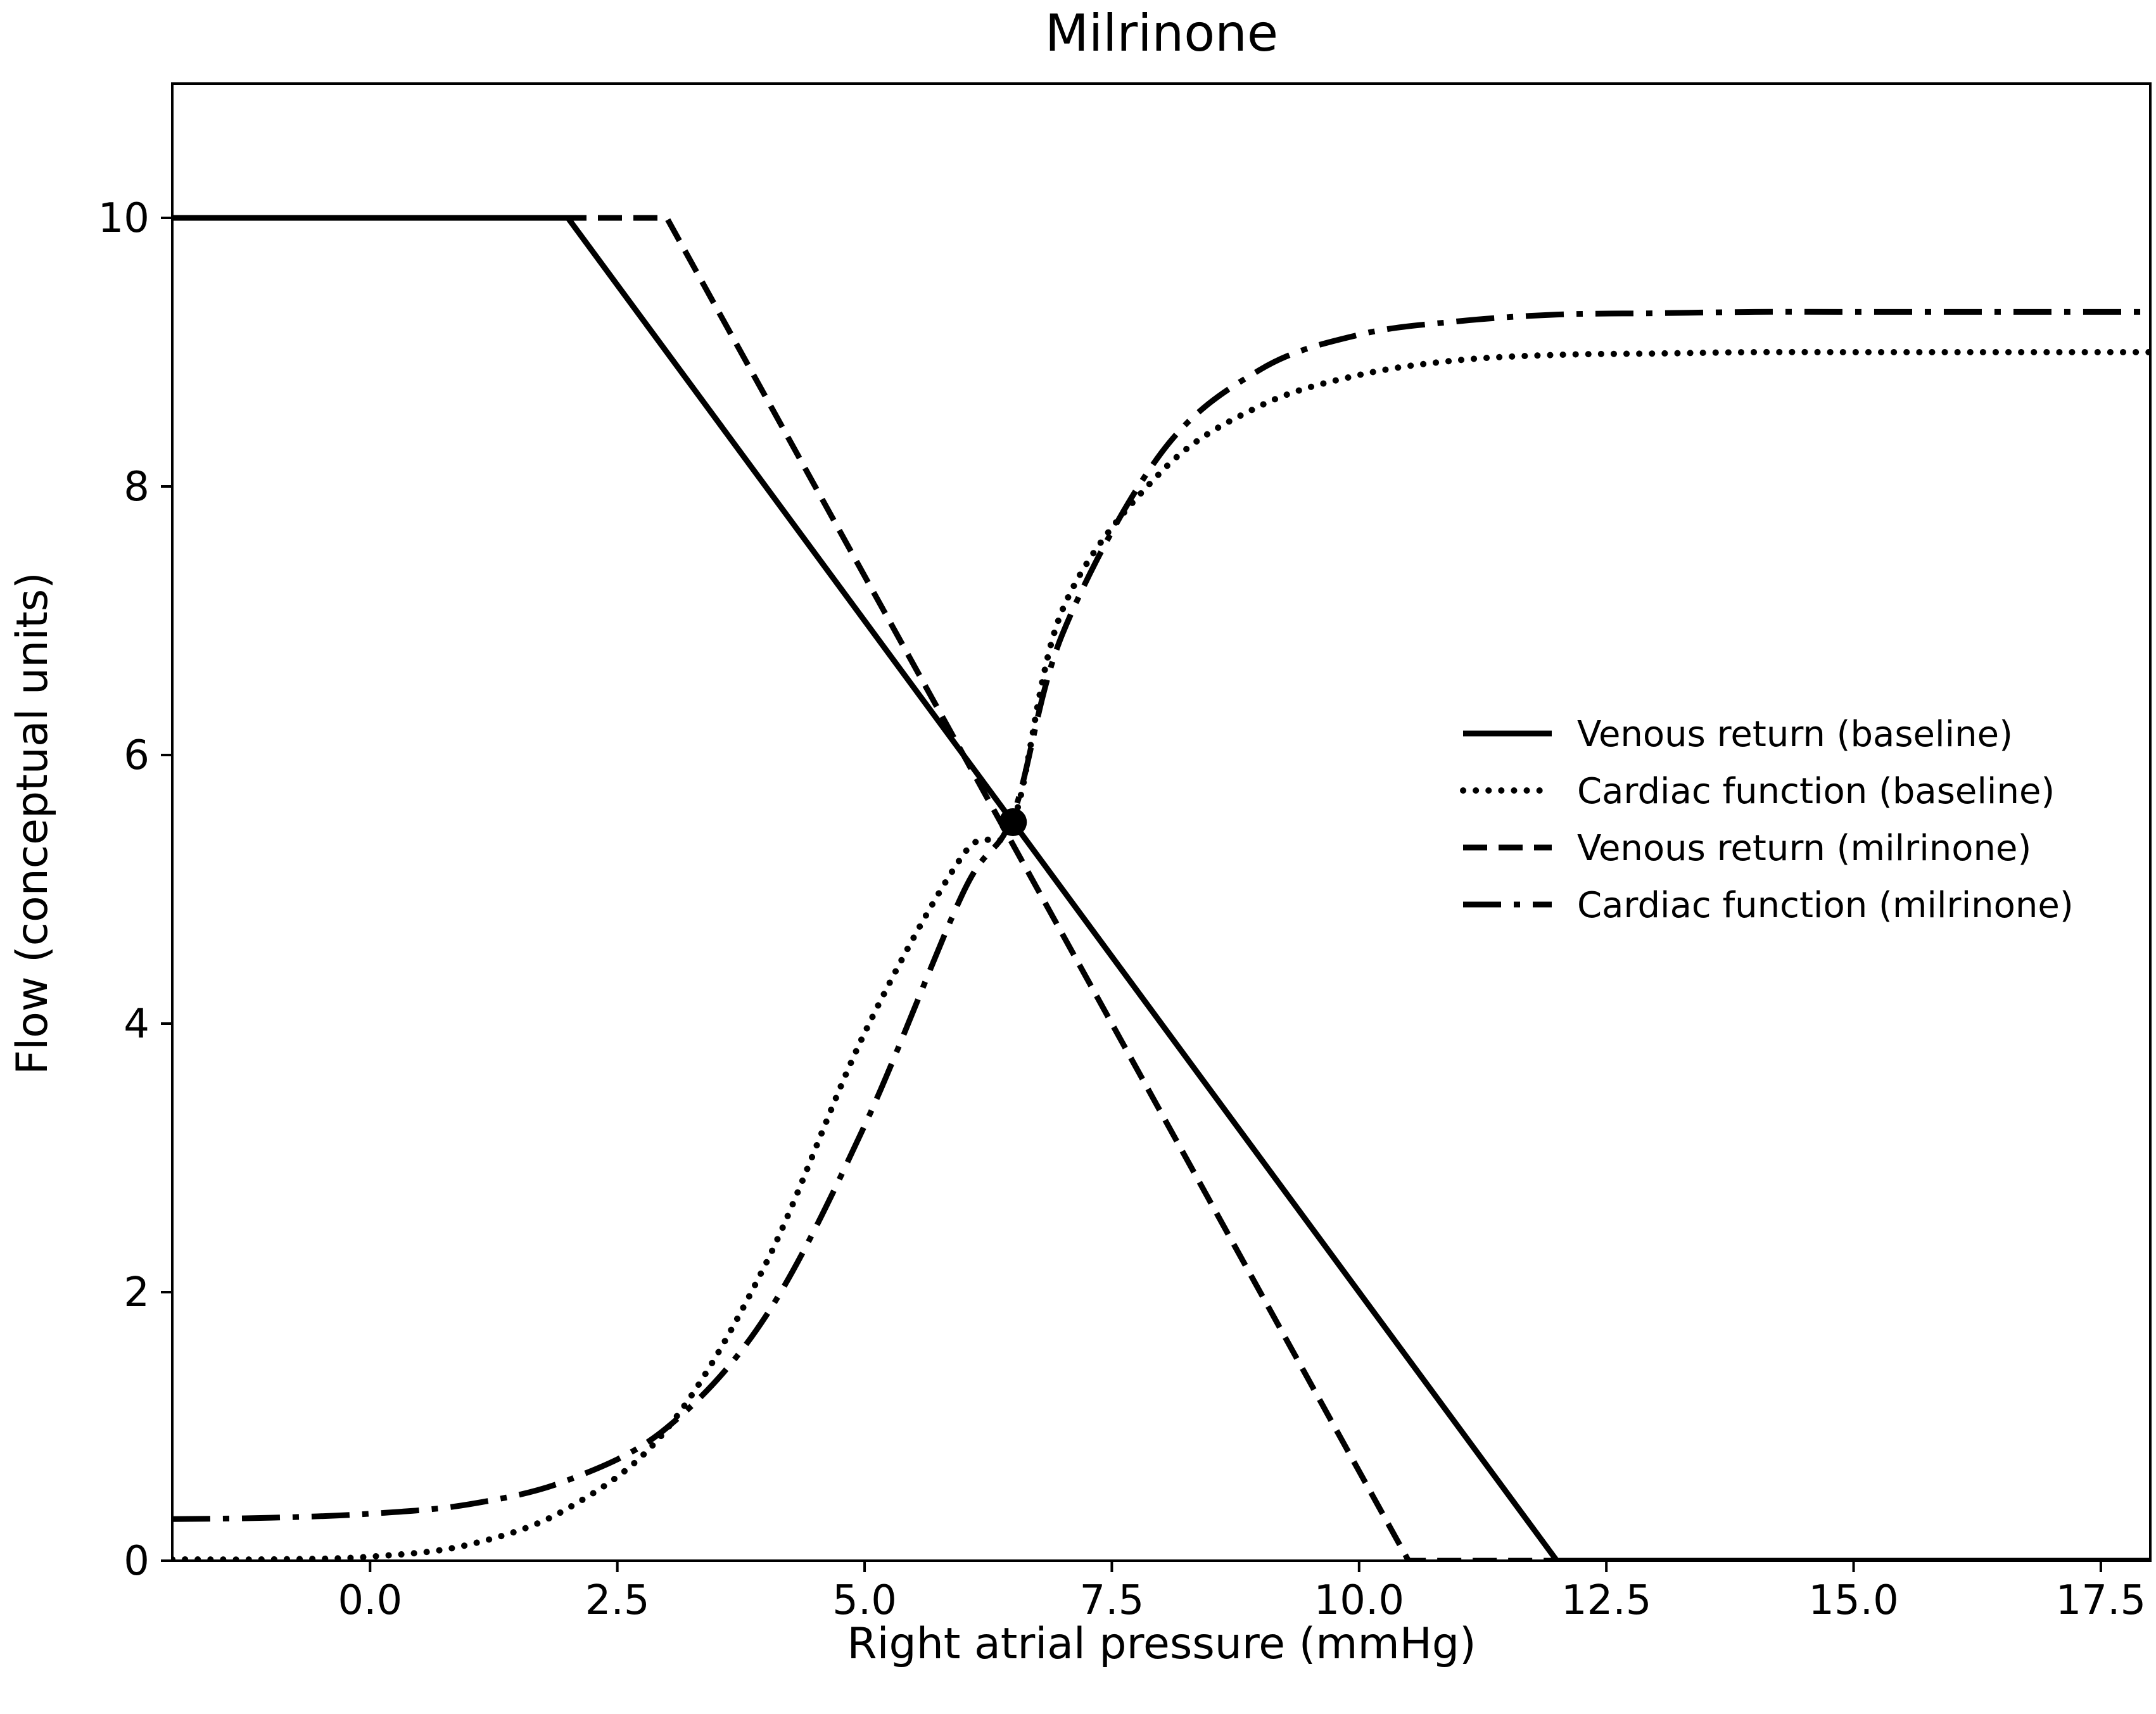 This screenshot has height=1714, width=2156. What do you see at coordinates (2101, 1600) in the screenshot?
I see `x-tick-label: 17.5` at bounding box center [2101, 1600].